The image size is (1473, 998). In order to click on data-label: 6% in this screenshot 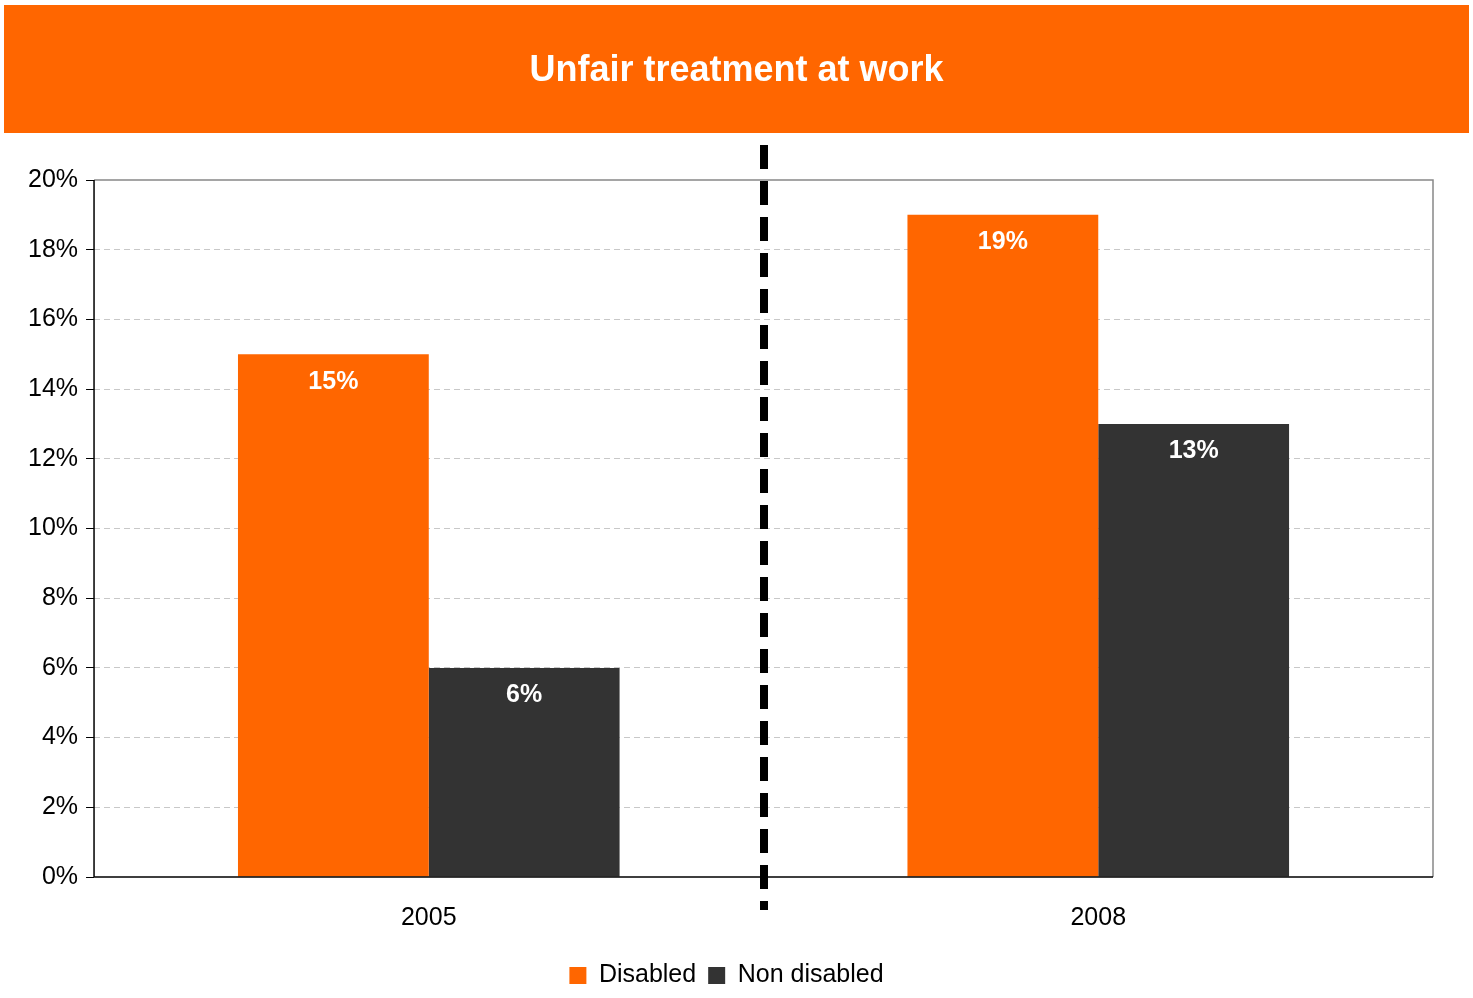, I will do `click(524, 693)`.